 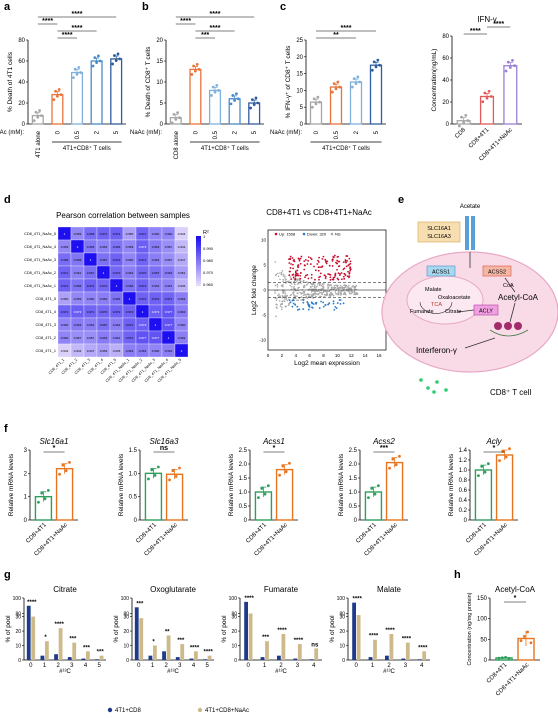 I want to click on heatmap-value: 0.967, so click(x=156, y=273).